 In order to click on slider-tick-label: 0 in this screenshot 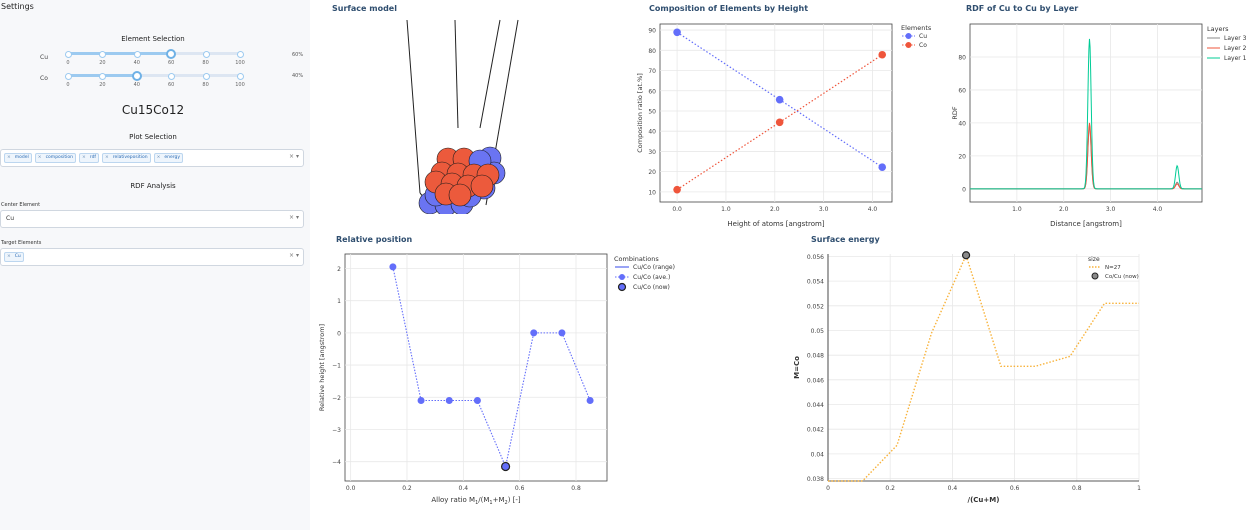, I will do `click(68, 85)`.